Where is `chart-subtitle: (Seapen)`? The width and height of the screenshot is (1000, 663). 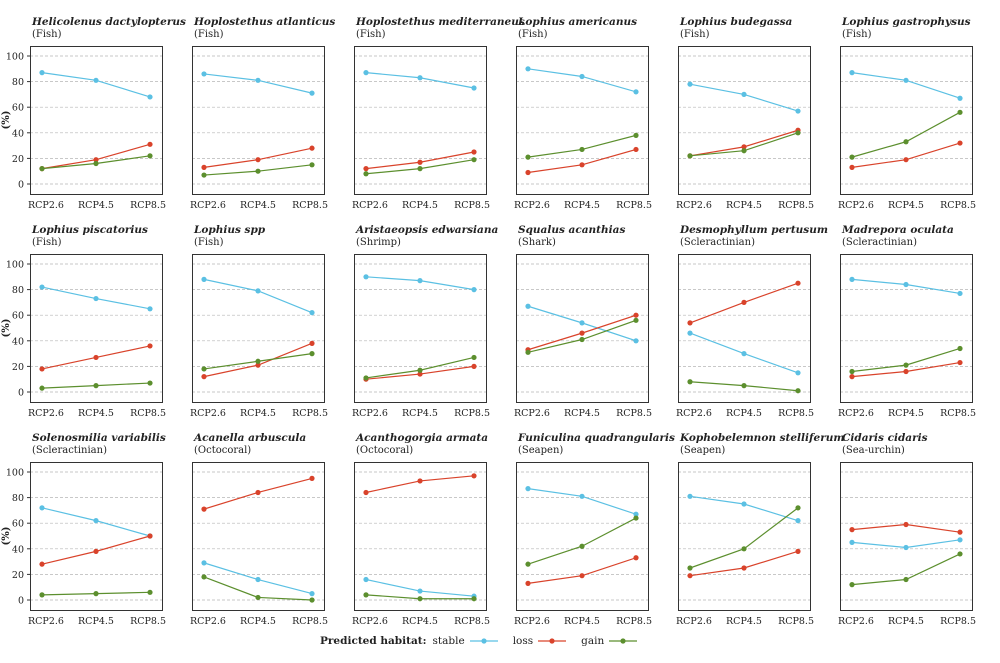
chart-subtitle: (Seapen) is located at coordinates (703, 450).